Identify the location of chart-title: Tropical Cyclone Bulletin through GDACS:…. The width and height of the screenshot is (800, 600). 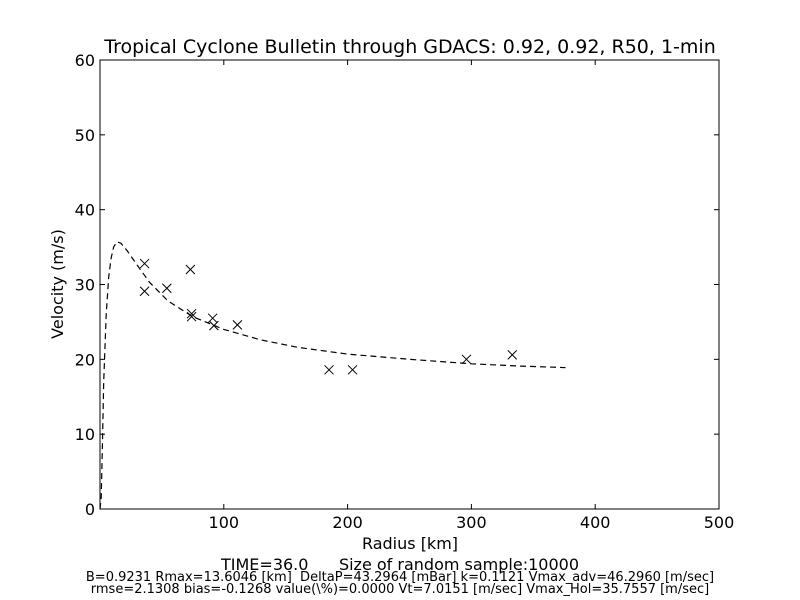
(409, 47).